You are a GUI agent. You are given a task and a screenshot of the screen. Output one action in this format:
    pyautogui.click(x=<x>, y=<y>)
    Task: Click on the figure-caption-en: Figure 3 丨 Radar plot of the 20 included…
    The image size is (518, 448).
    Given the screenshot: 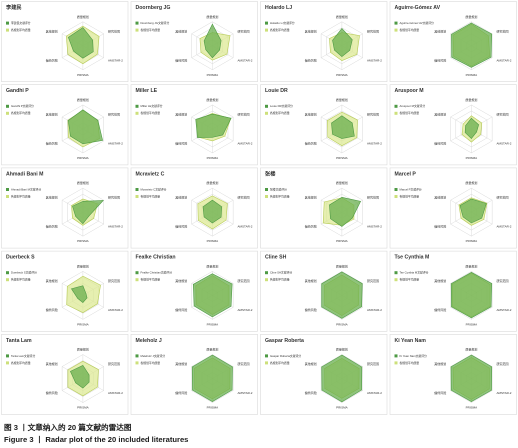 What is the action you would take?
    pyautogui.click(x=96, y=439)
    